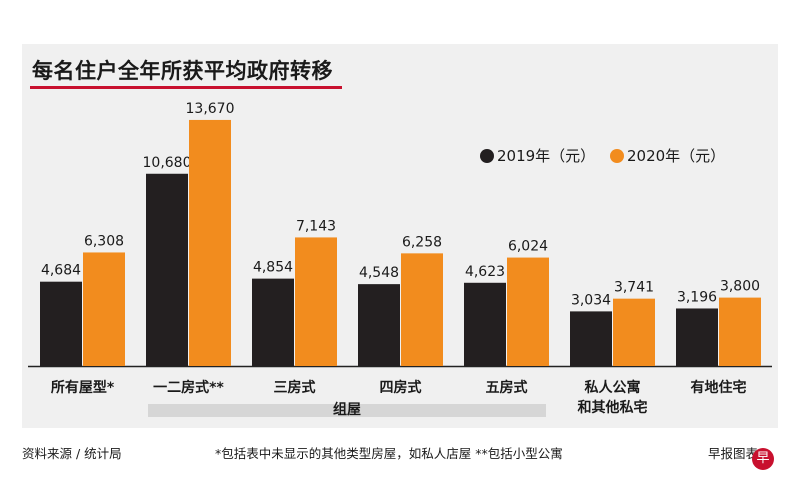 This screenshot has width=800, height=500. I want to click on value-label-2020-1: 13,670, so click(210, 109).